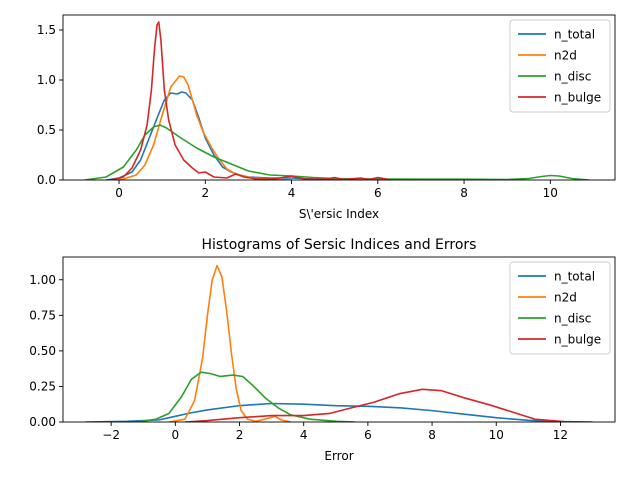  Describe the element at coordinates (338, 456) in the screenshot. I see `x-axis-label: Error` at that location.